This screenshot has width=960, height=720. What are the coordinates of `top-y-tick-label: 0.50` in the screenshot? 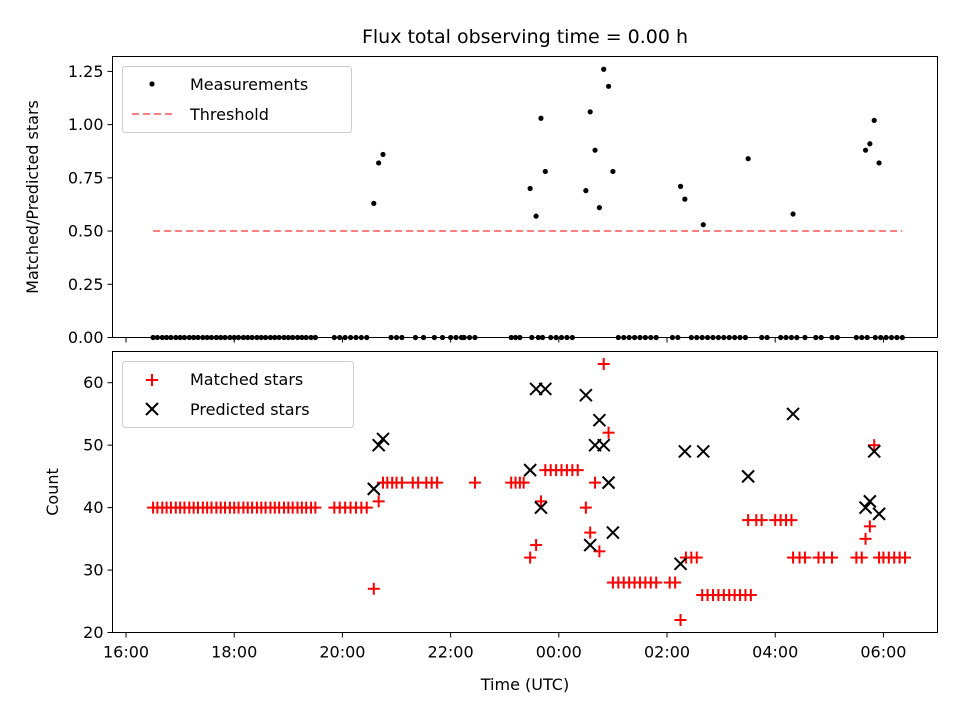 It's located at (86, 231).